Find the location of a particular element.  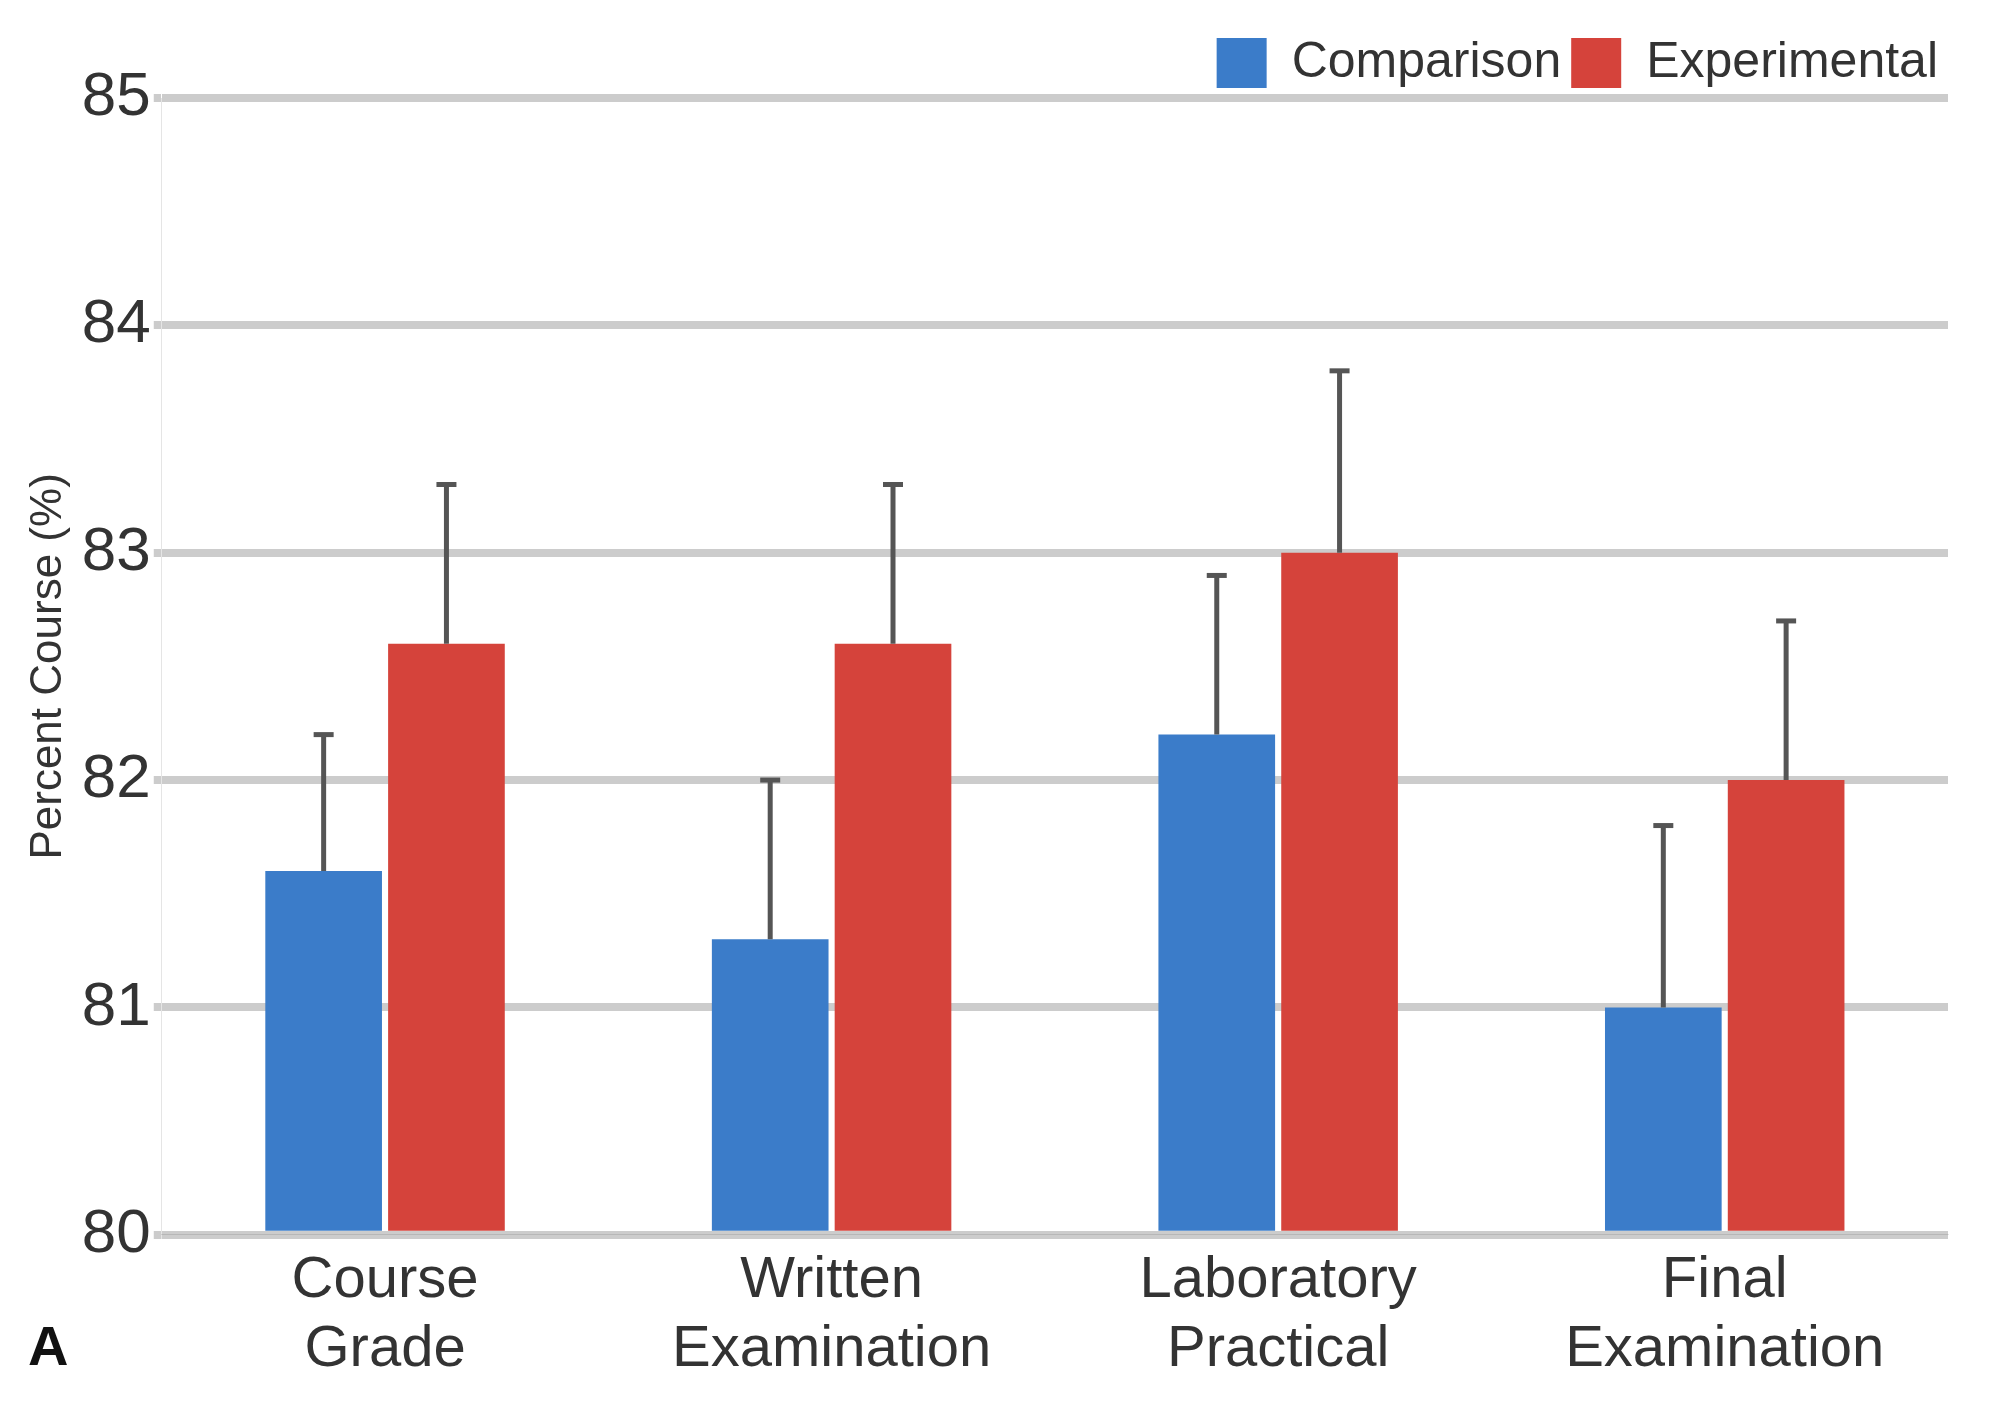

y-tick-label: 84 is located at coordinates (116, 321).